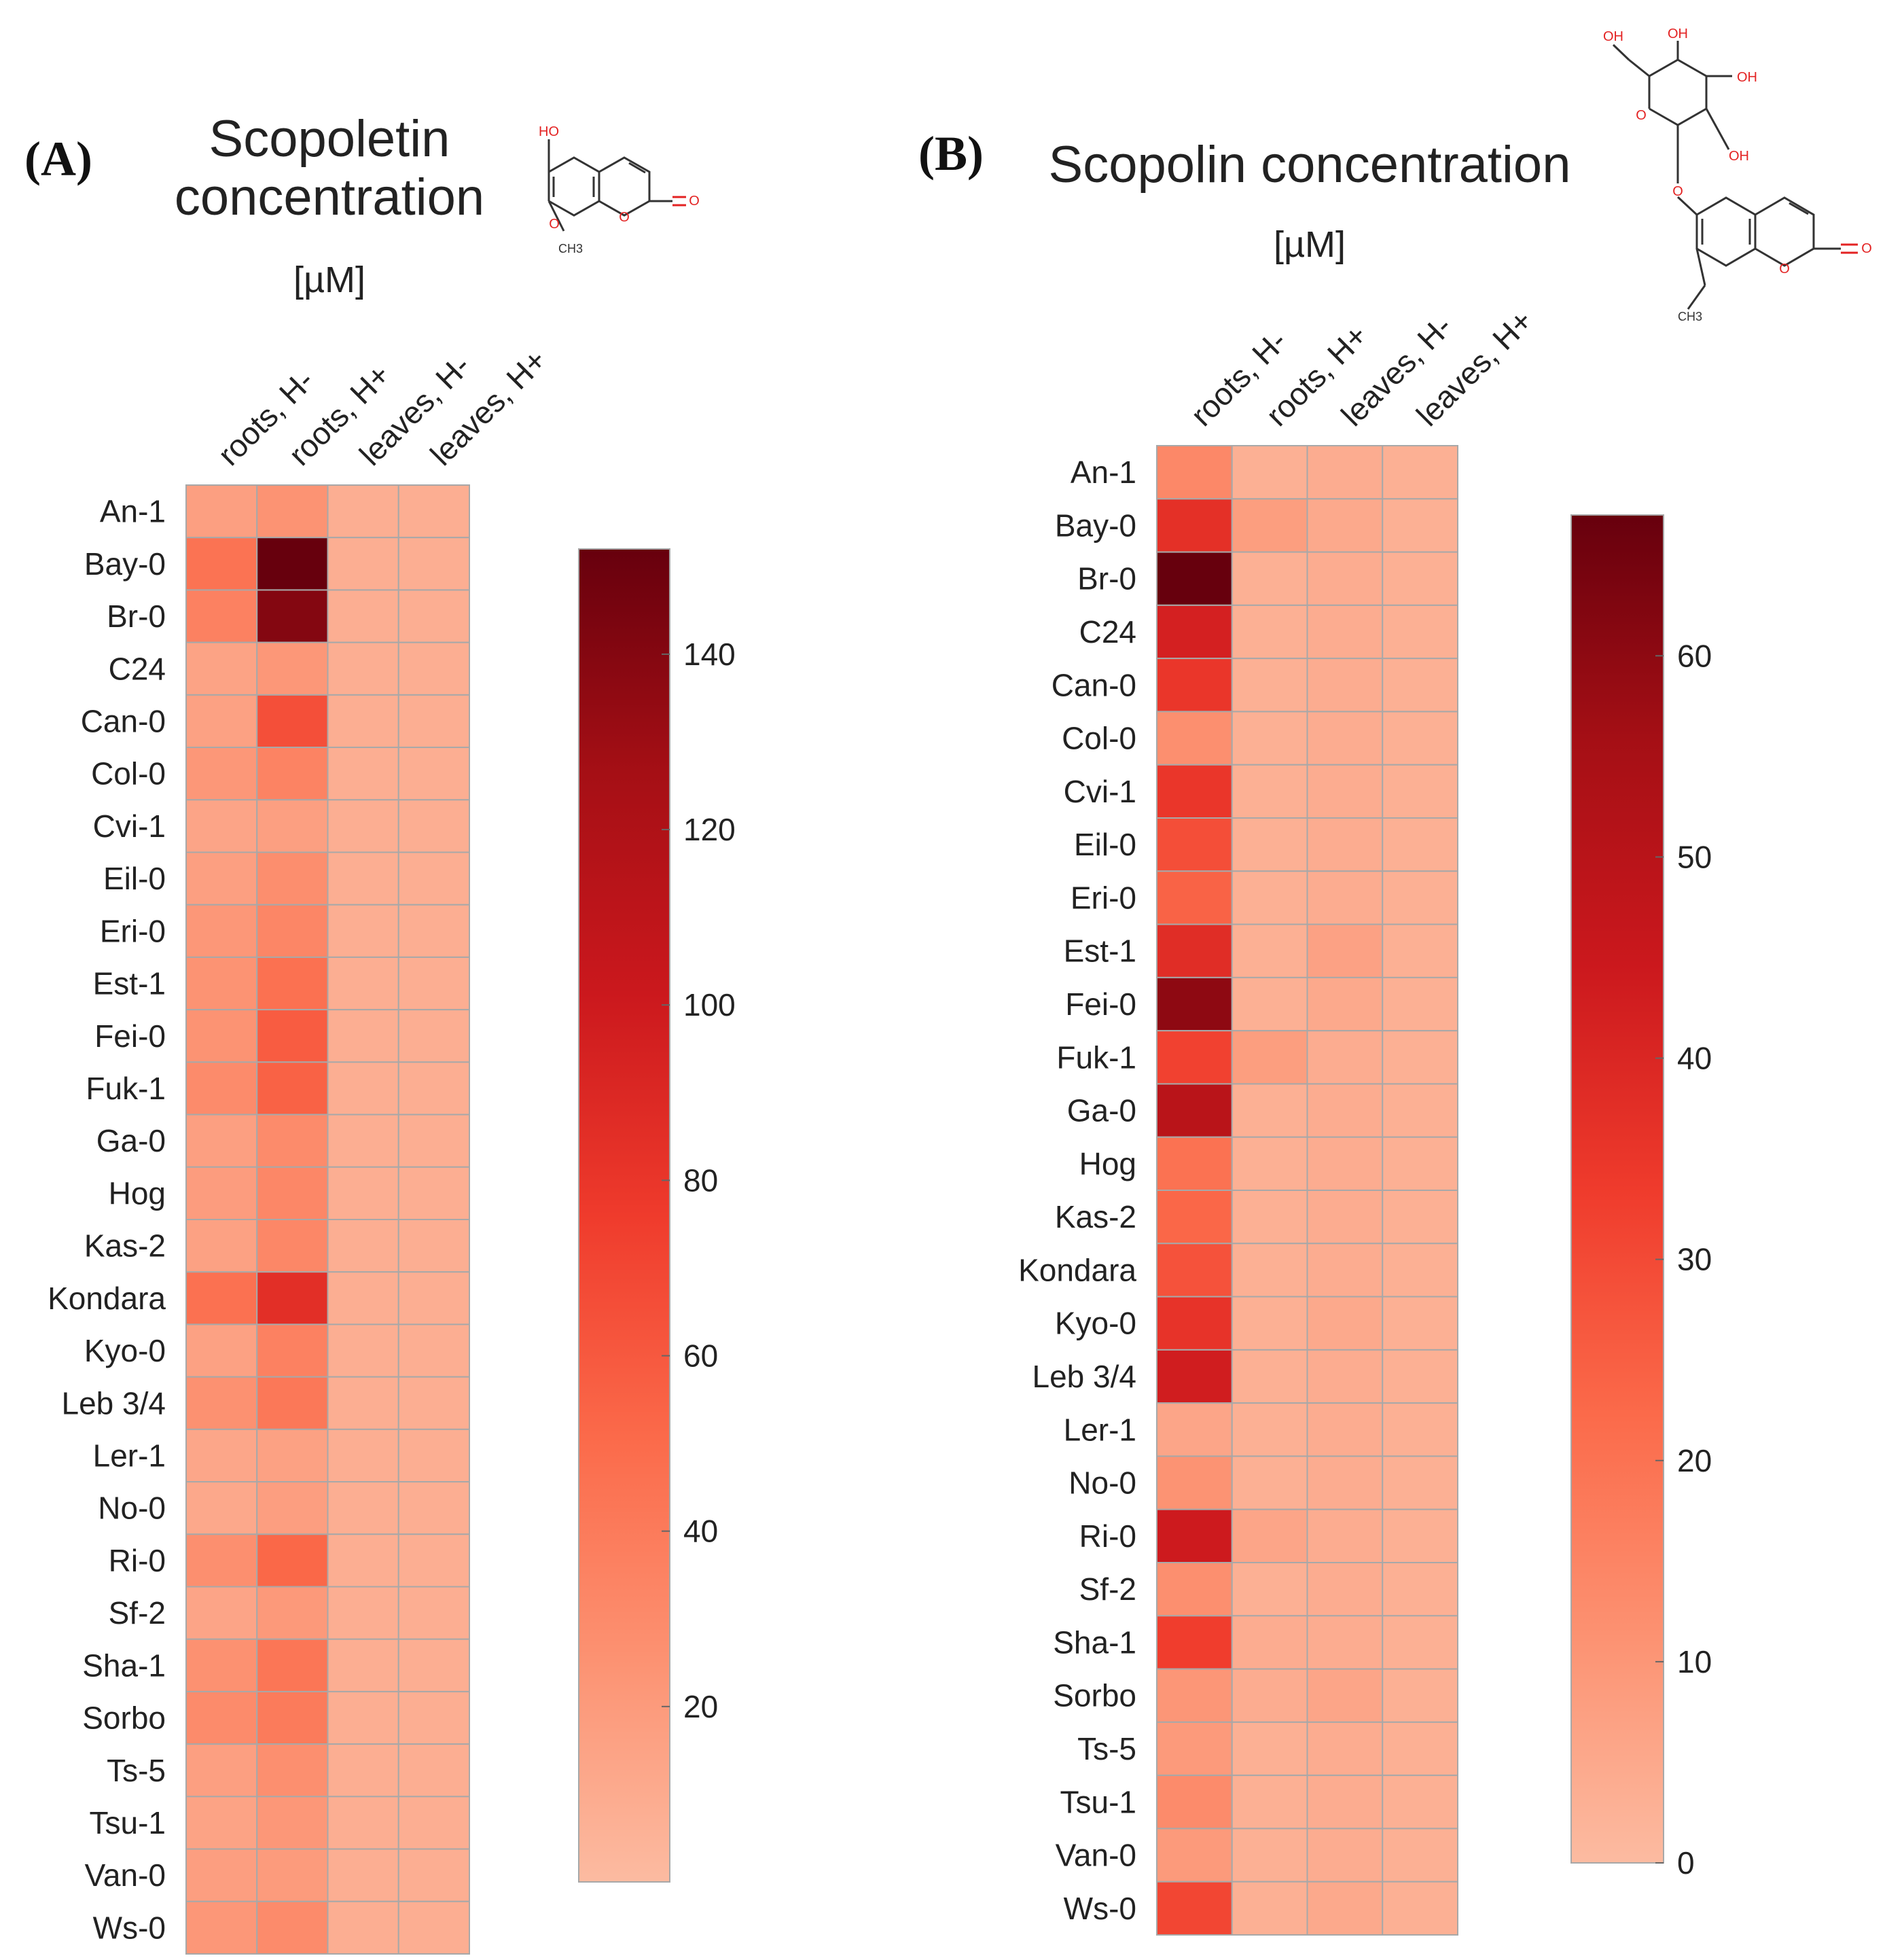 This screenshot has height=1958, width=1904. I want to click on colorbar-tick-label: 20, so click(1694, 1461).